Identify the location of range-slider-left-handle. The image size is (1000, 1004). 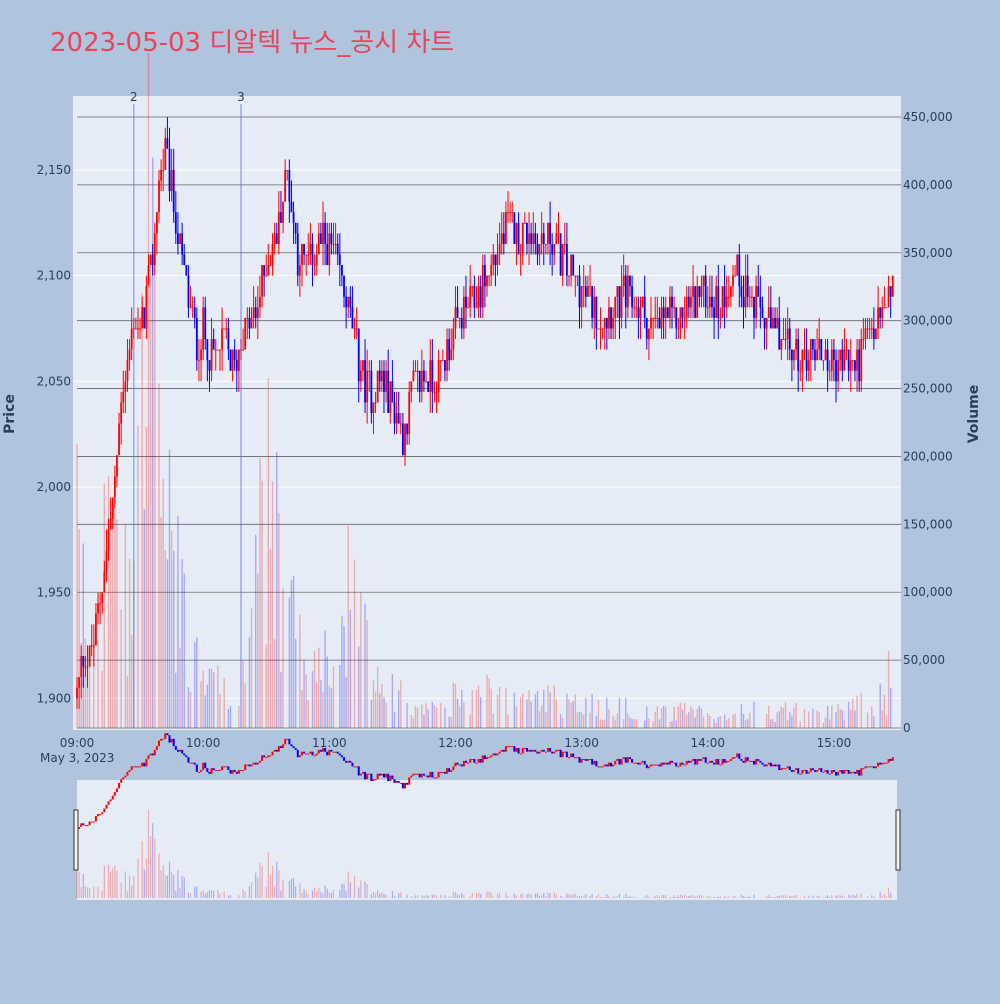
(76, 840).